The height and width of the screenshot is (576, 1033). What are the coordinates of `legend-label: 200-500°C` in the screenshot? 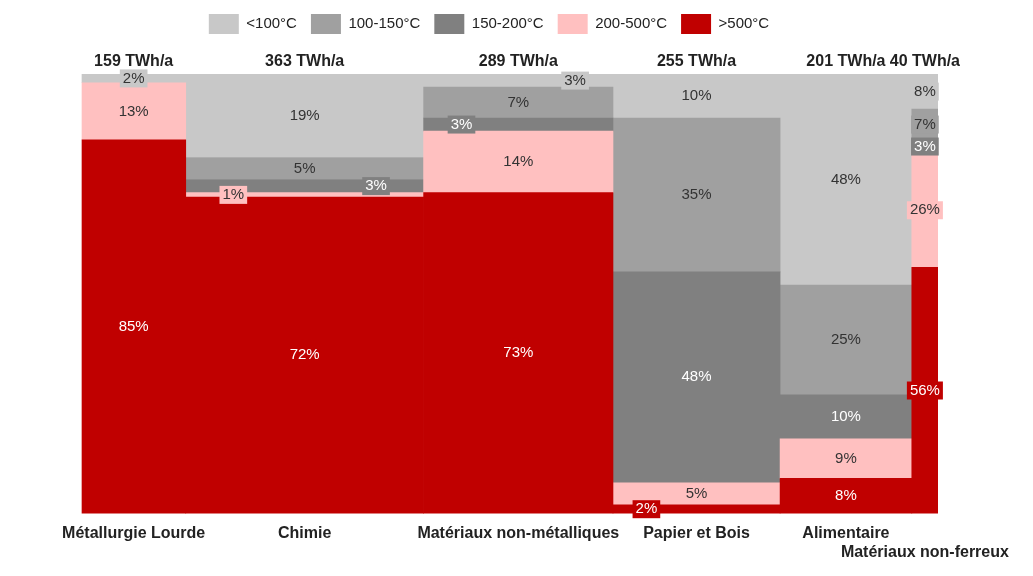 It's located at (631, 23).